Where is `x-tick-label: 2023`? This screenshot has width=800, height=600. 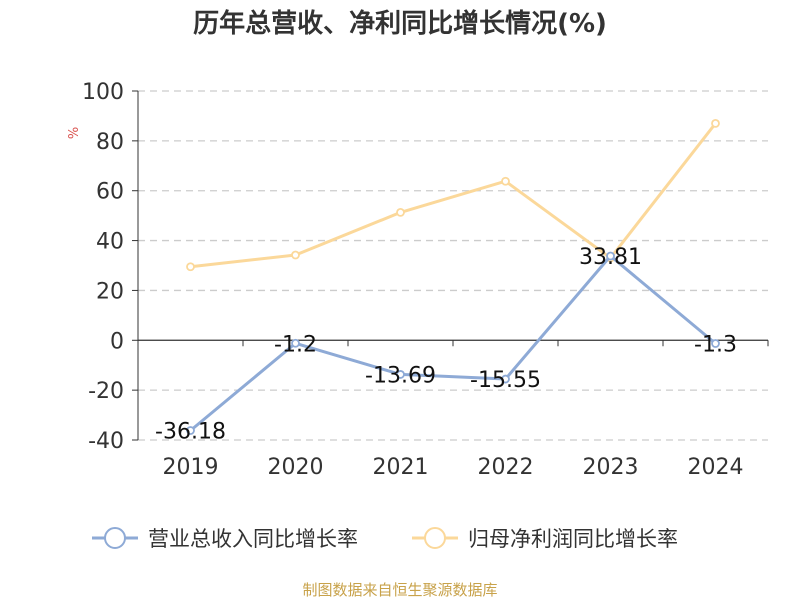 x-tick-label: 2023 is located at coordinates (611, 467).